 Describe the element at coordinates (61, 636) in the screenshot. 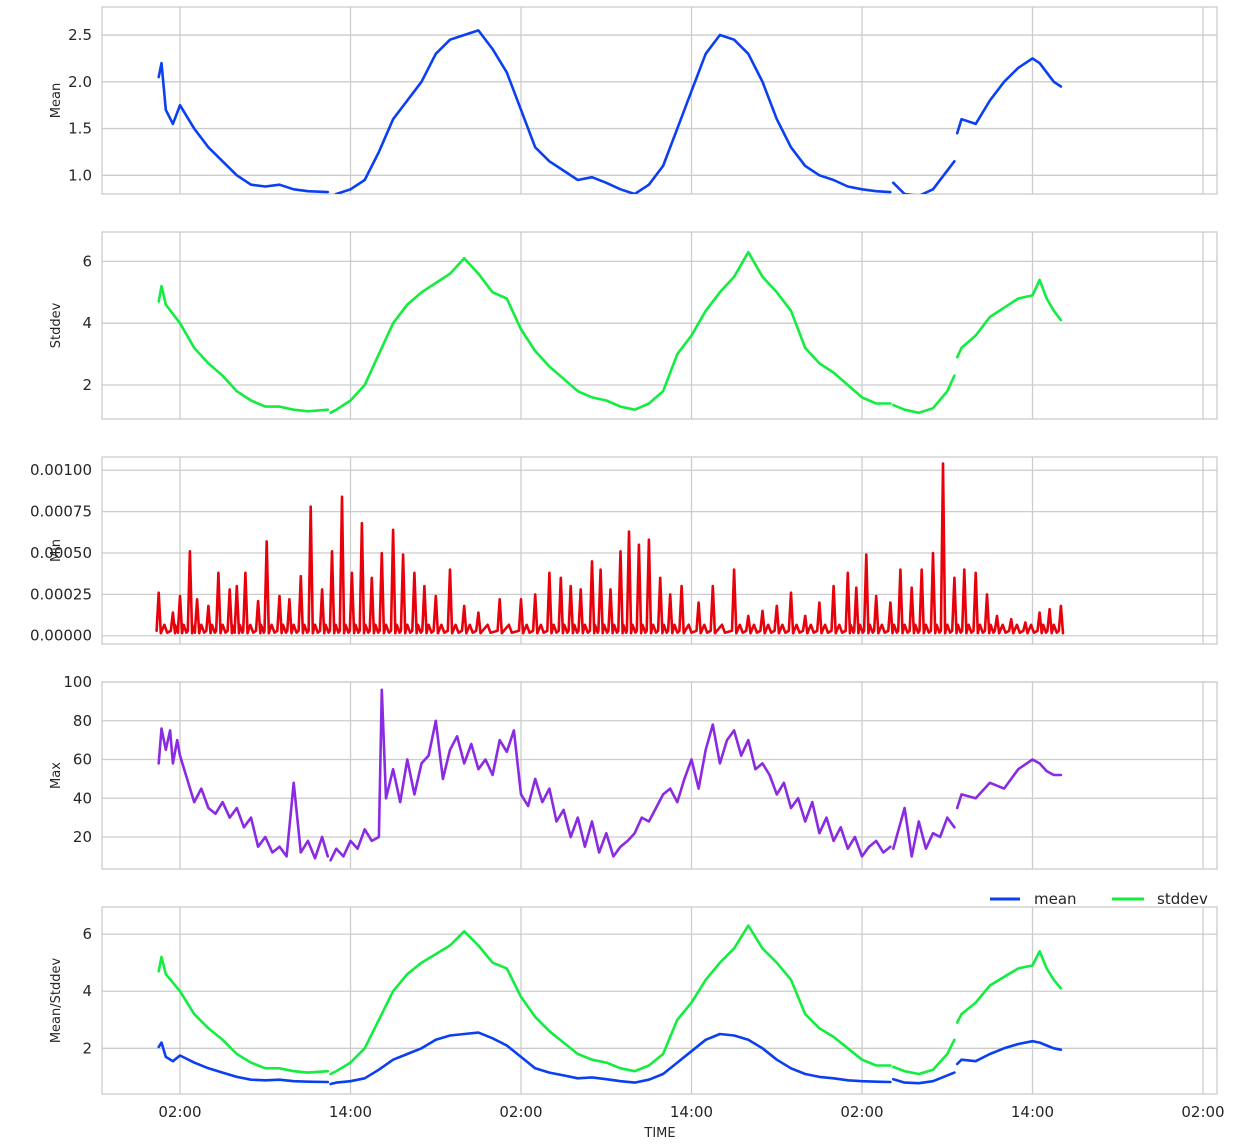

I see `y-tick-label: 0.00000` at that location.